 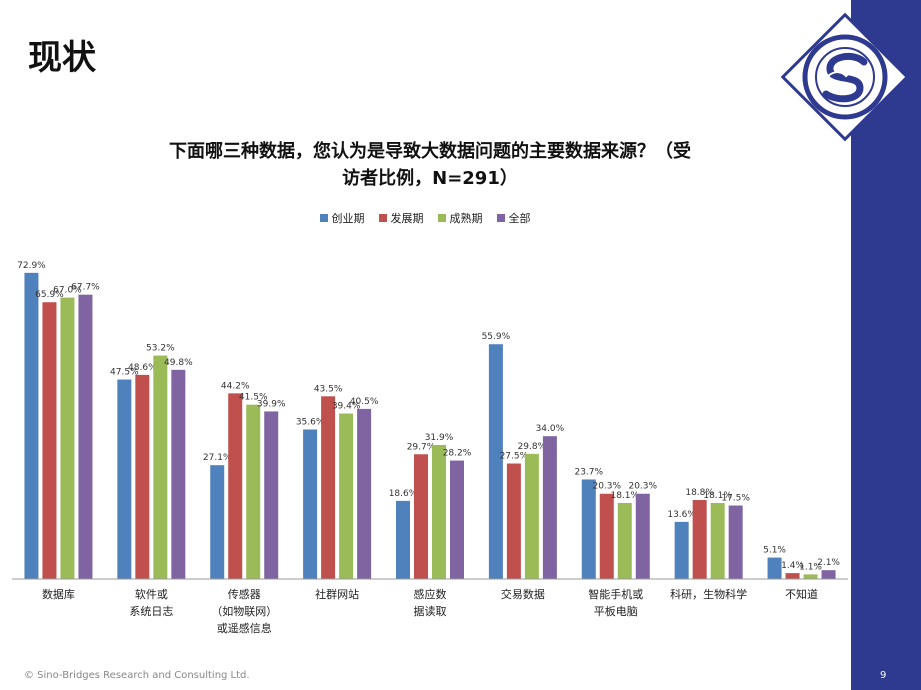 I want to click on data-label-1-3: 49.8%, so click(x=178, y=363).